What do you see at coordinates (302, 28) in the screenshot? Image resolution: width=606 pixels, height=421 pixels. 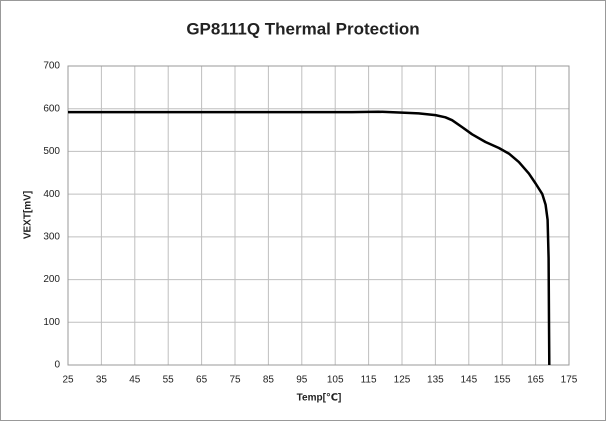 I see `chart-title: GP8111Q Thermal Protection` at bounding box center [302, 28].